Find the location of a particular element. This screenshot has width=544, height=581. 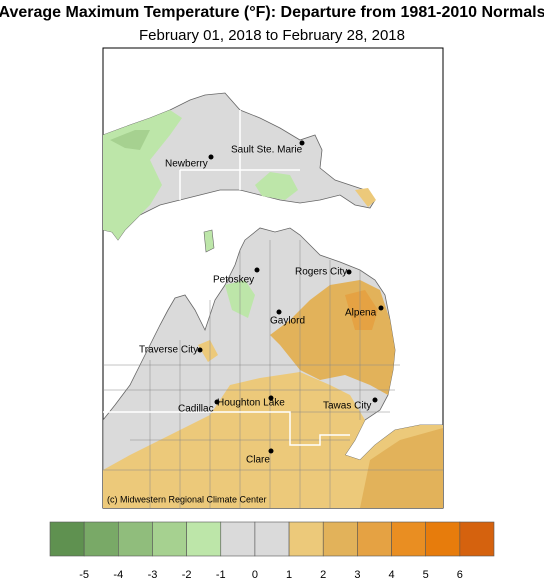

city-label: Traverse City is located at coordinates (168, 350).